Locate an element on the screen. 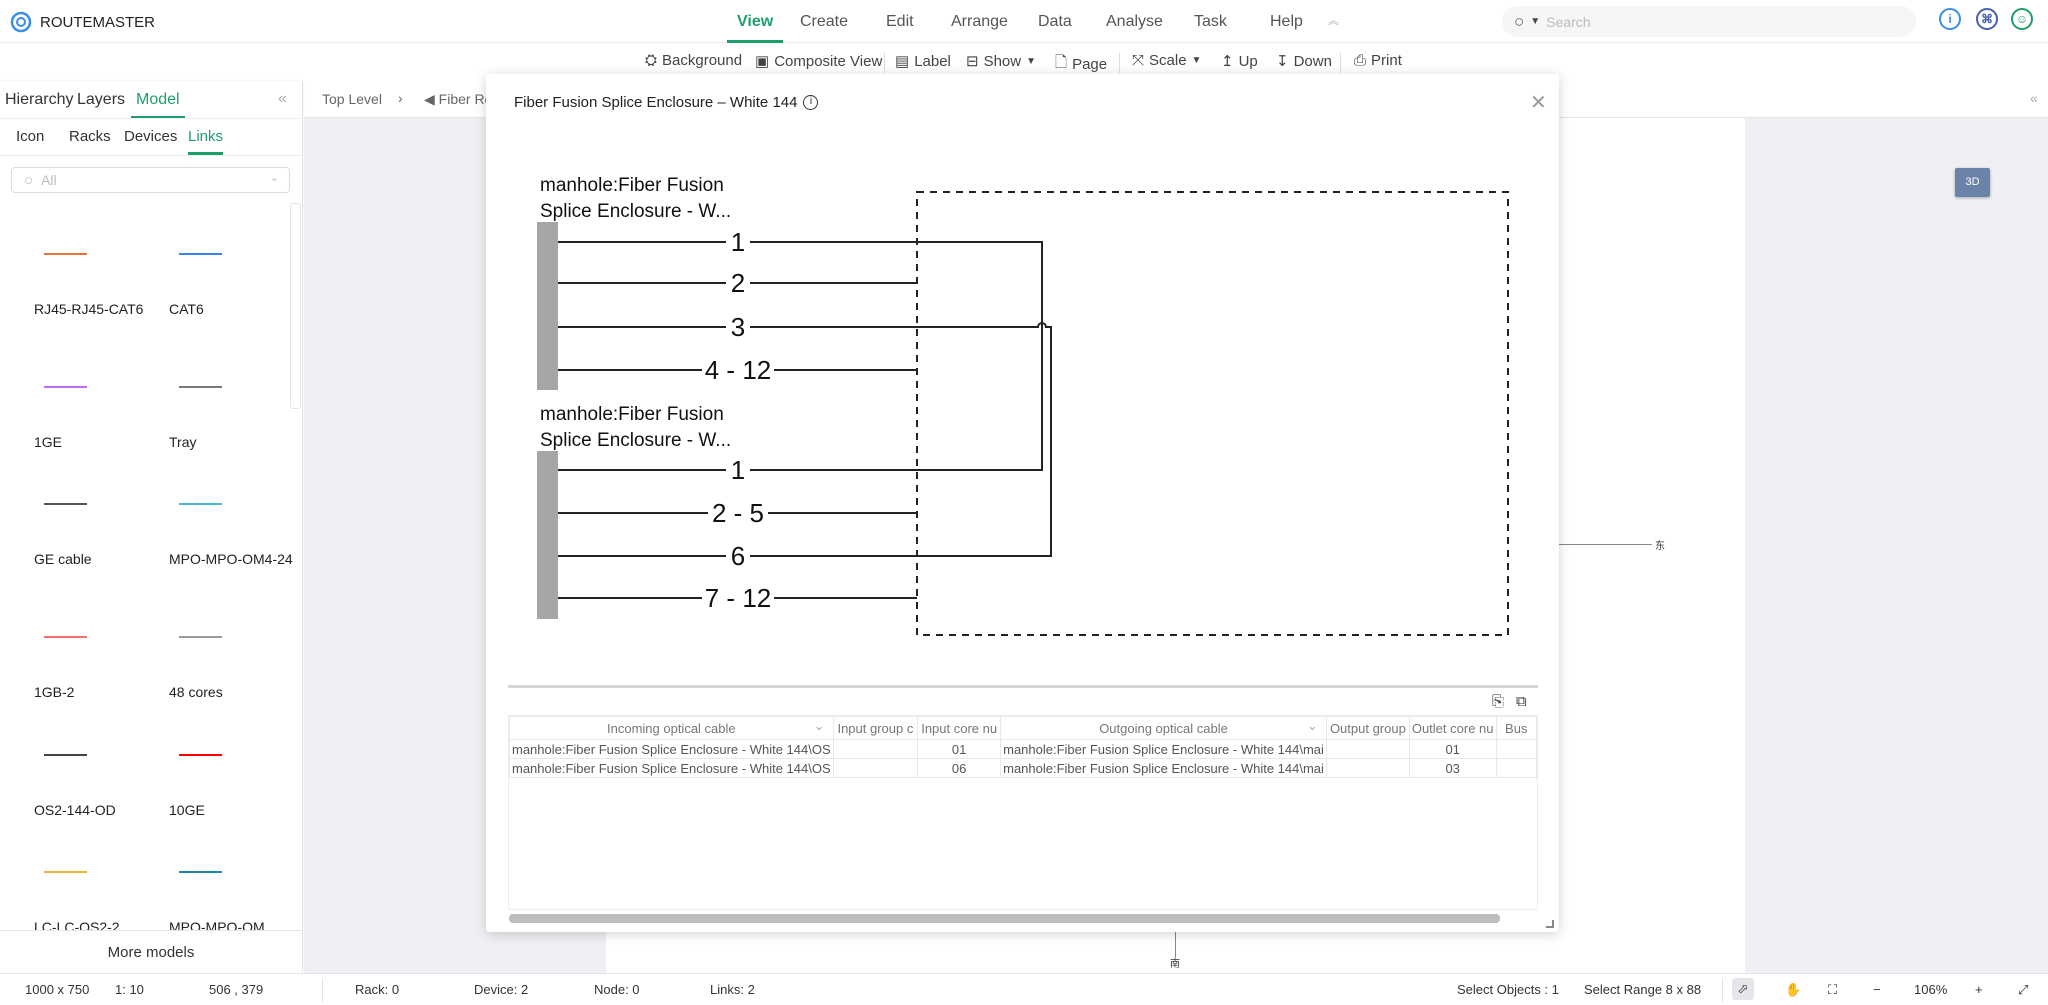  background-label: Background is located at coordinates (702, 60).